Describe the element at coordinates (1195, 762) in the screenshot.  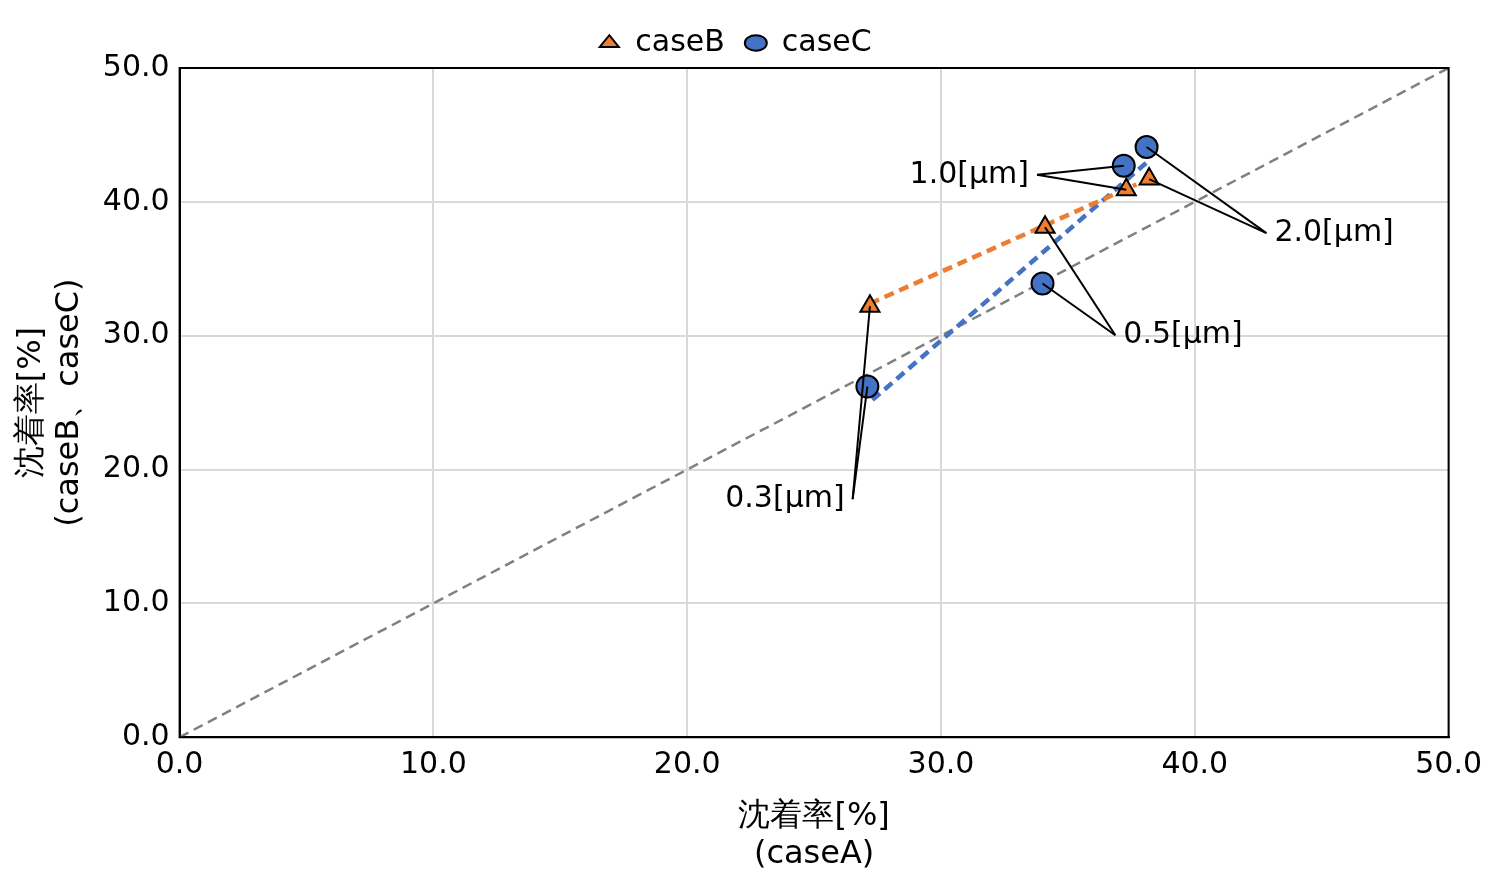
I see `x-tick-label: 40.0` at that location.